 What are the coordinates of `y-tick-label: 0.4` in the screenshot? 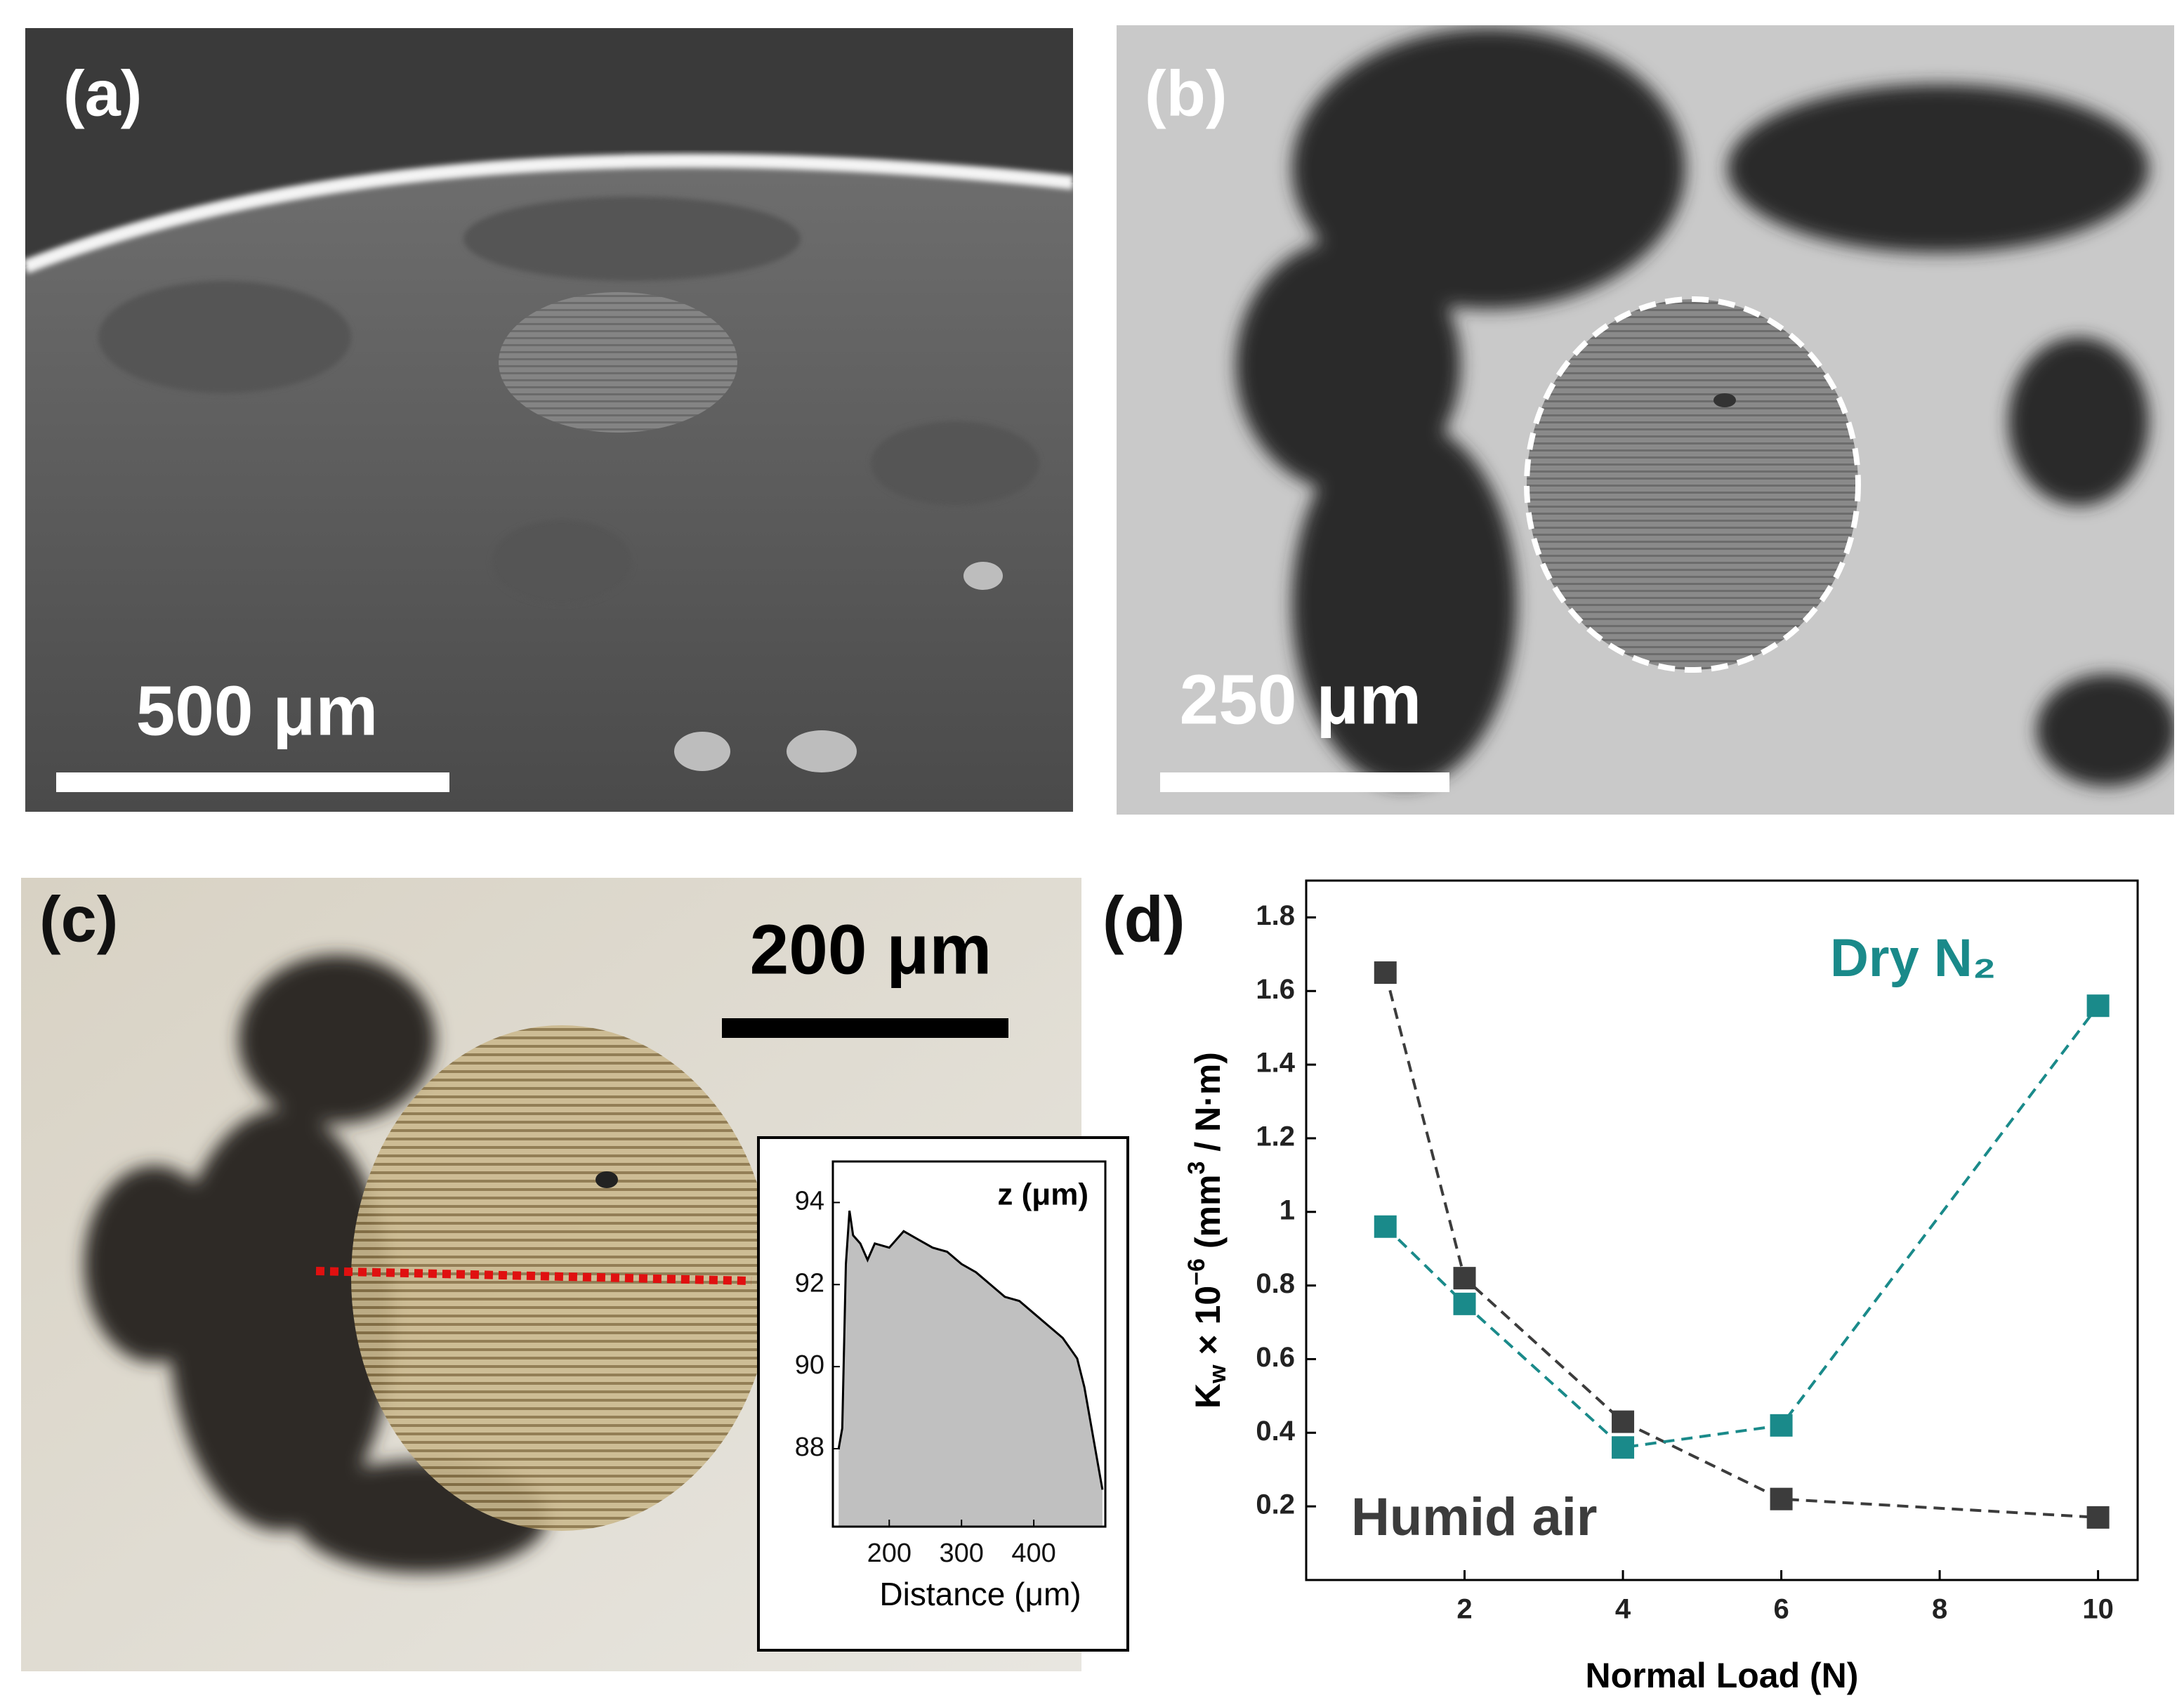 It's located at (1275, 1431).